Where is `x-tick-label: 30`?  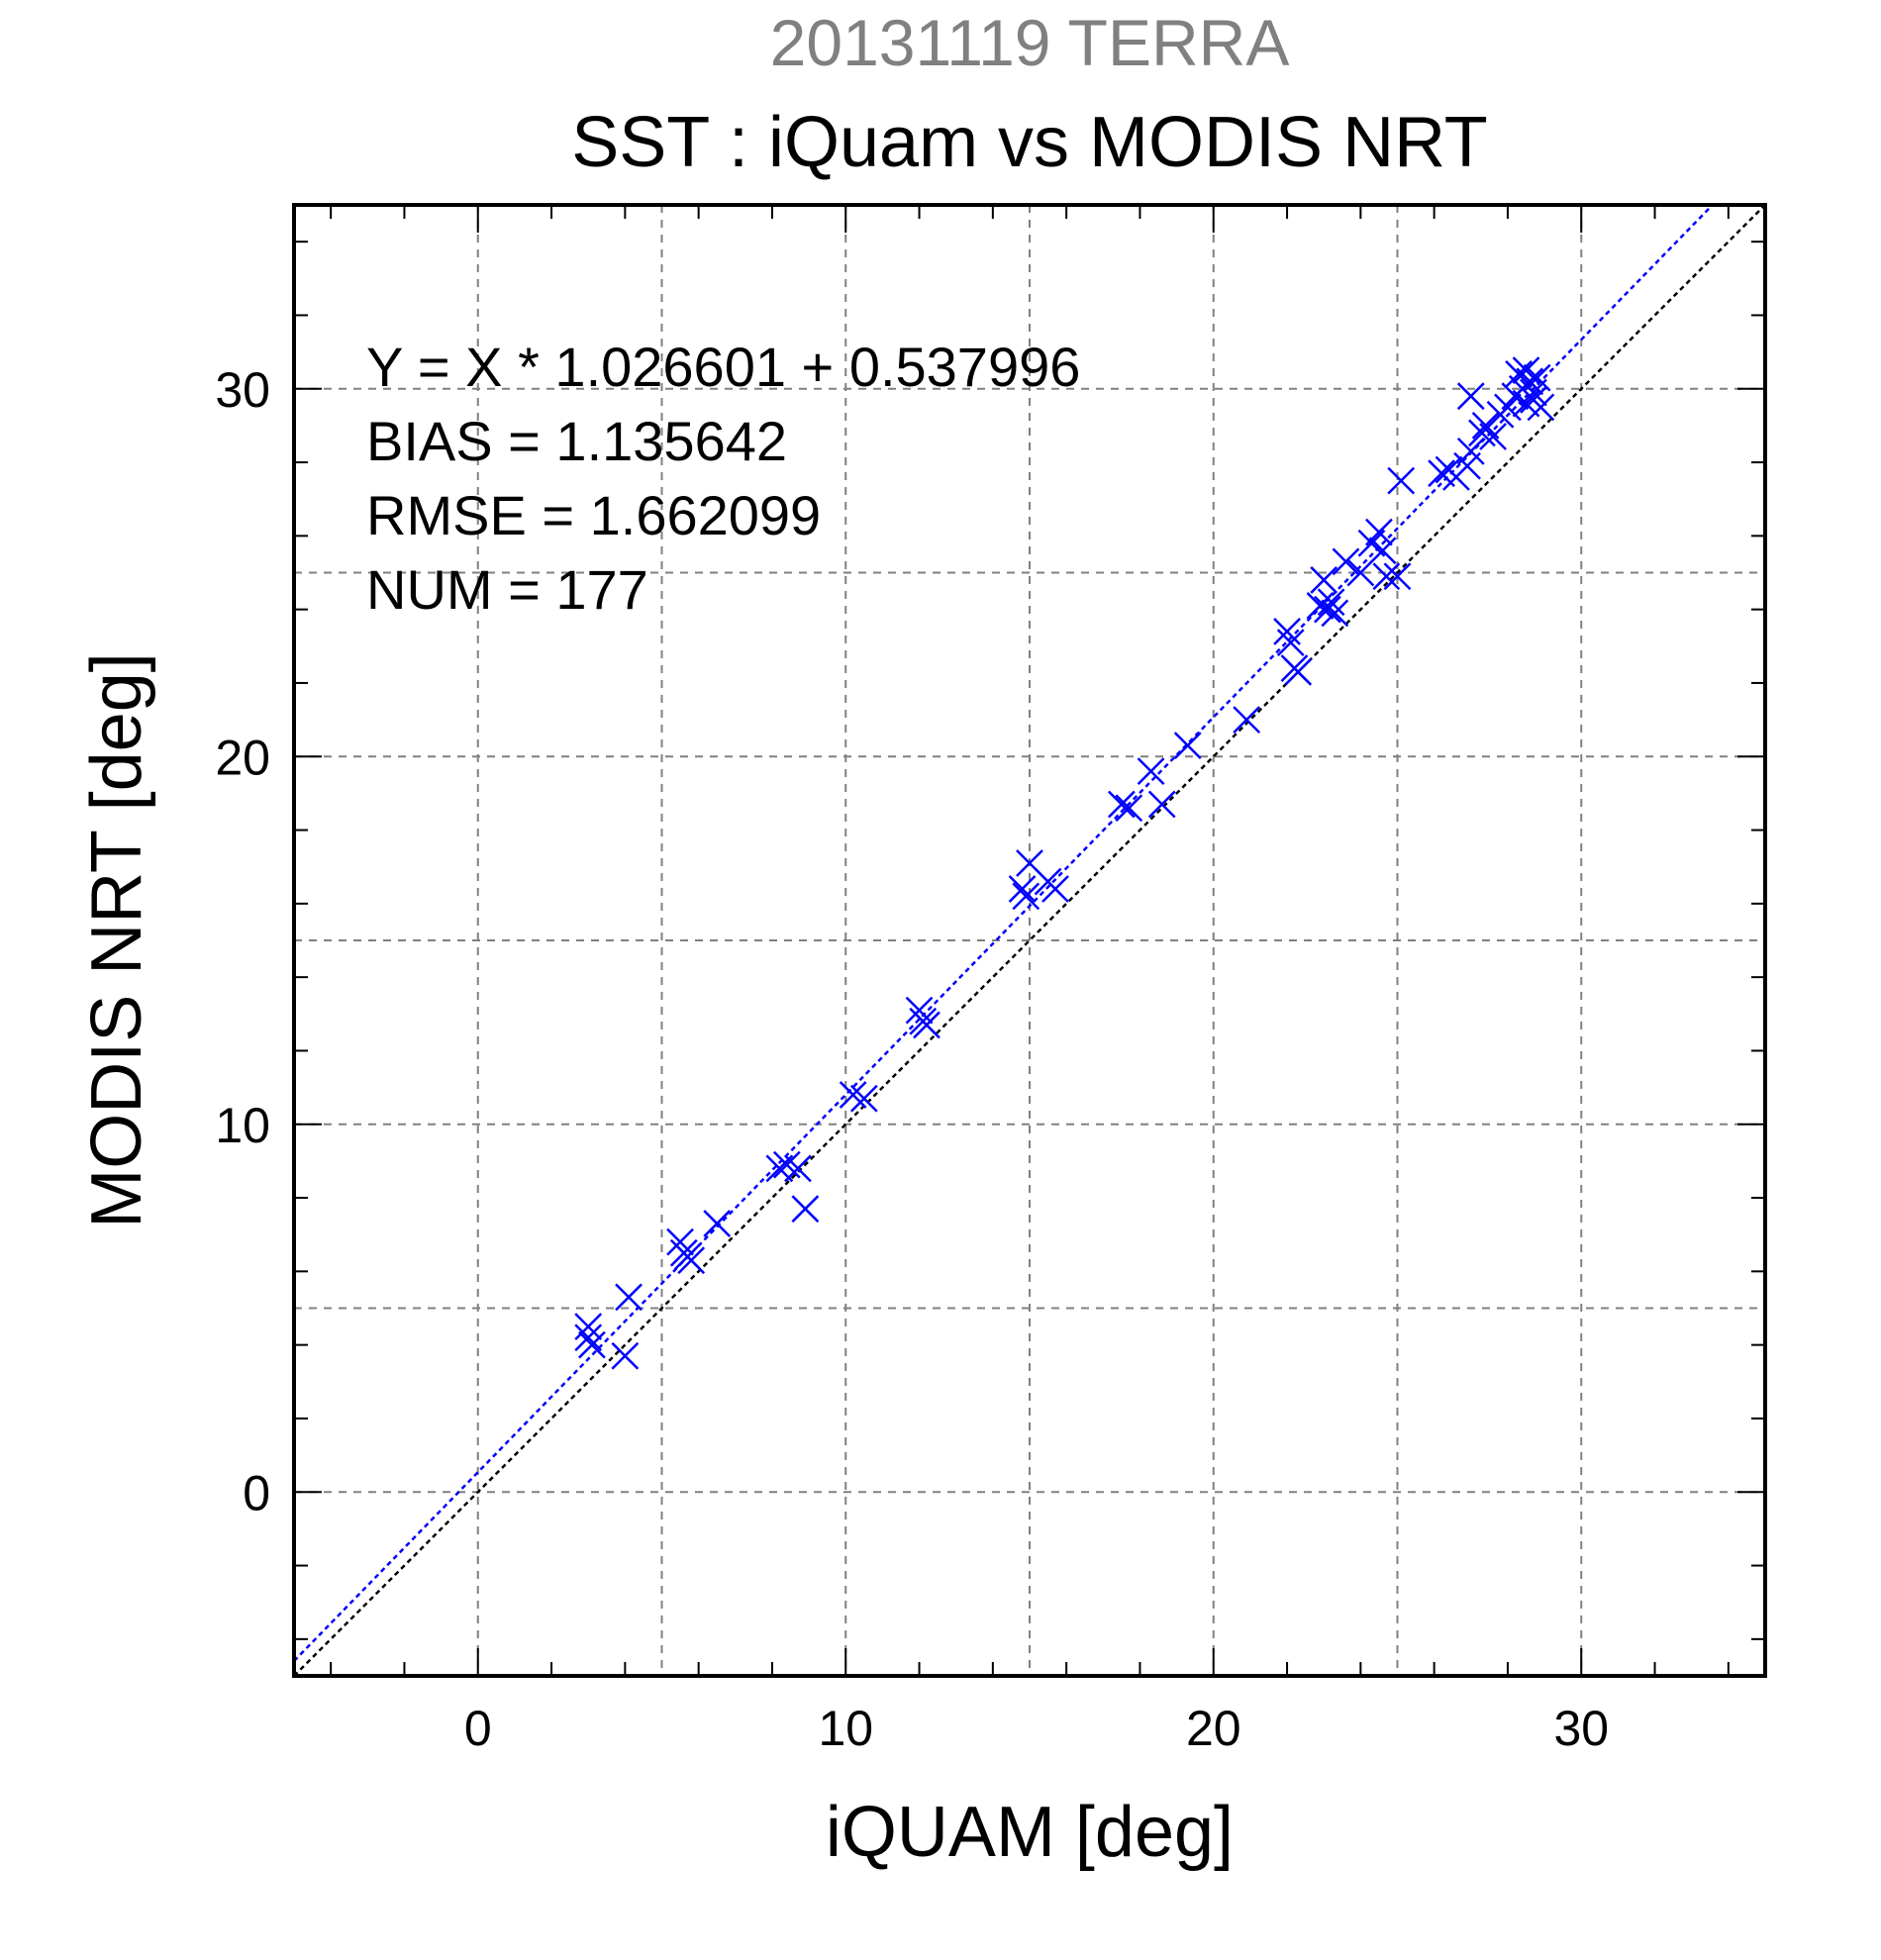
x-tick-label: 30 is located at coordinates (1581, 1728).